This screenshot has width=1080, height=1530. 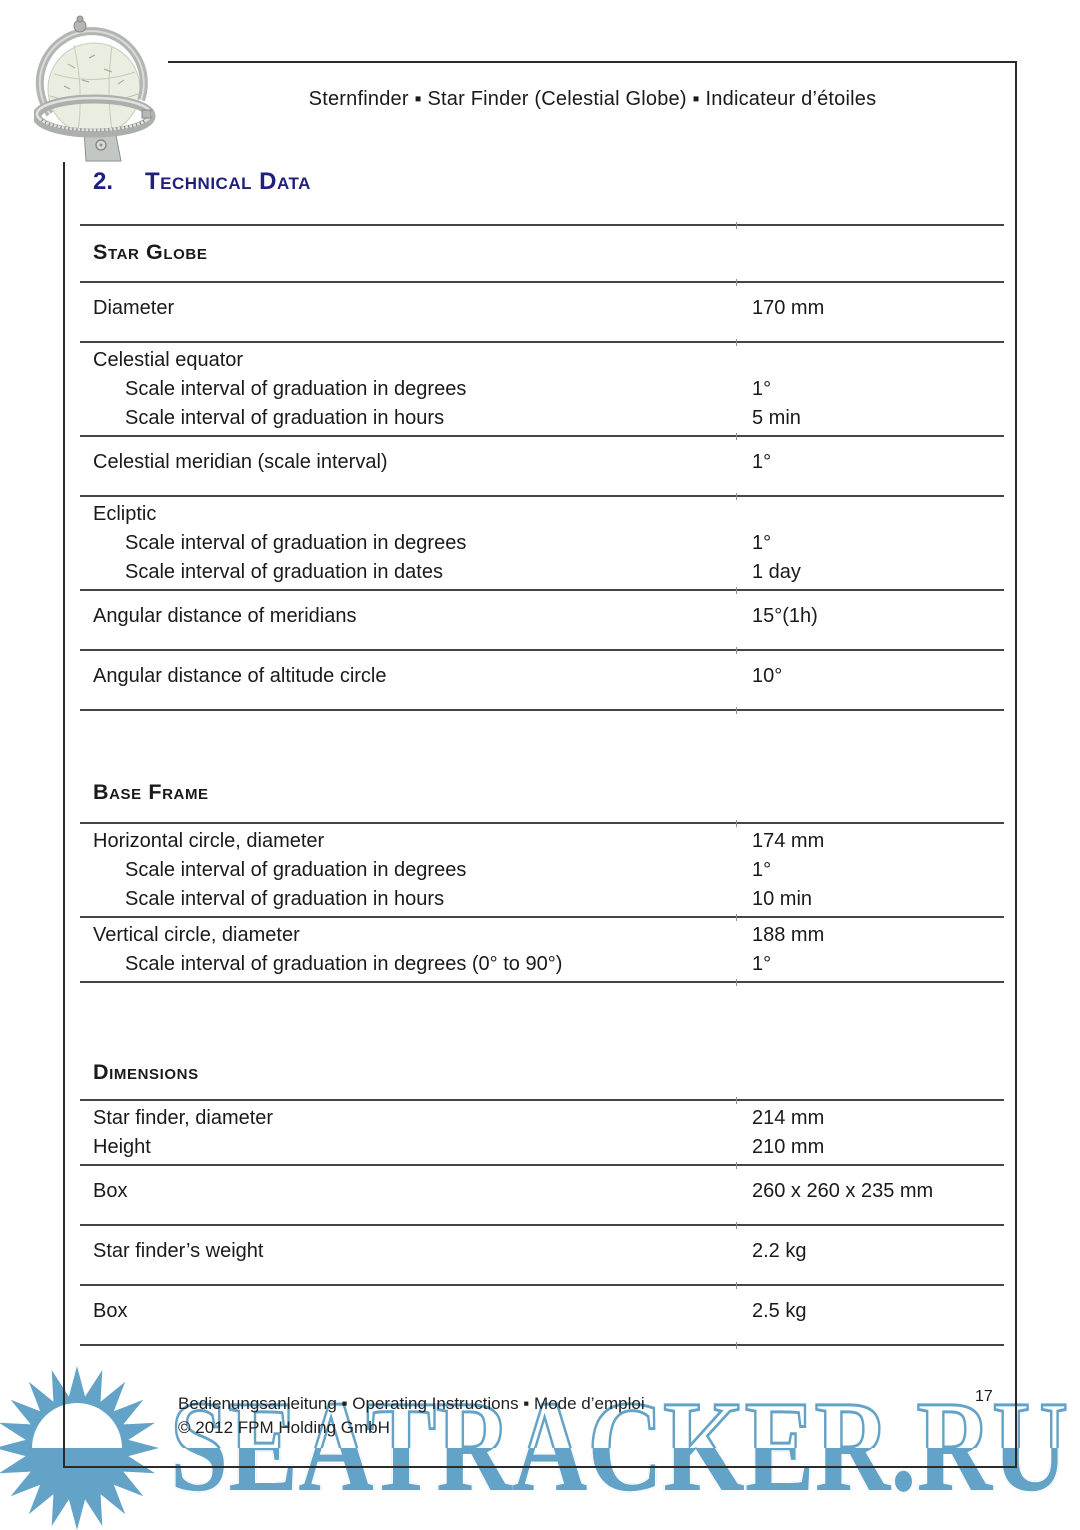 I want to click on watermark-text-fill: SEATRACKER.RU, so click(x=619, y=1447).